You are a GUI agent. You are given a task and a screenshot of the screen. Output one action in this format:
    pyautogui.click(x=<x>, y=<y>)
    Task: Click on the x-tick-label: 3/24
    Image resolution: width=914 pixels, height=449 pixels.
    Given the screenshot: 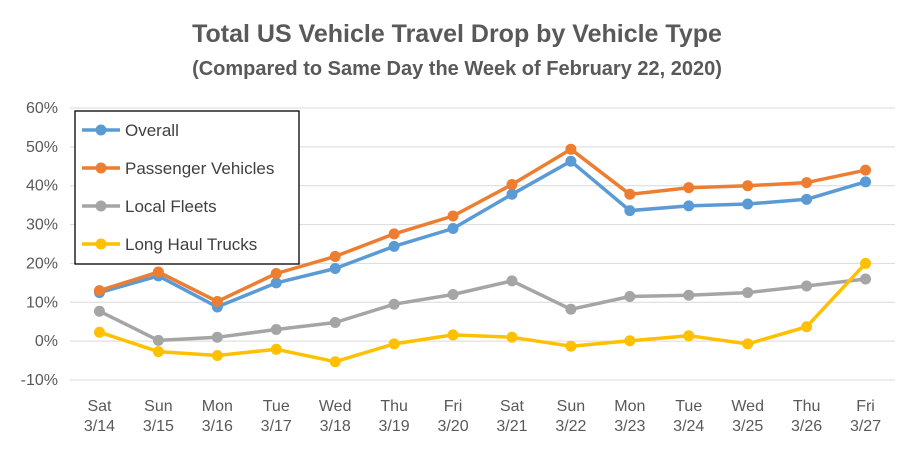 What is the action you would take?
    pyautogui.click(x=688, y=426)
    